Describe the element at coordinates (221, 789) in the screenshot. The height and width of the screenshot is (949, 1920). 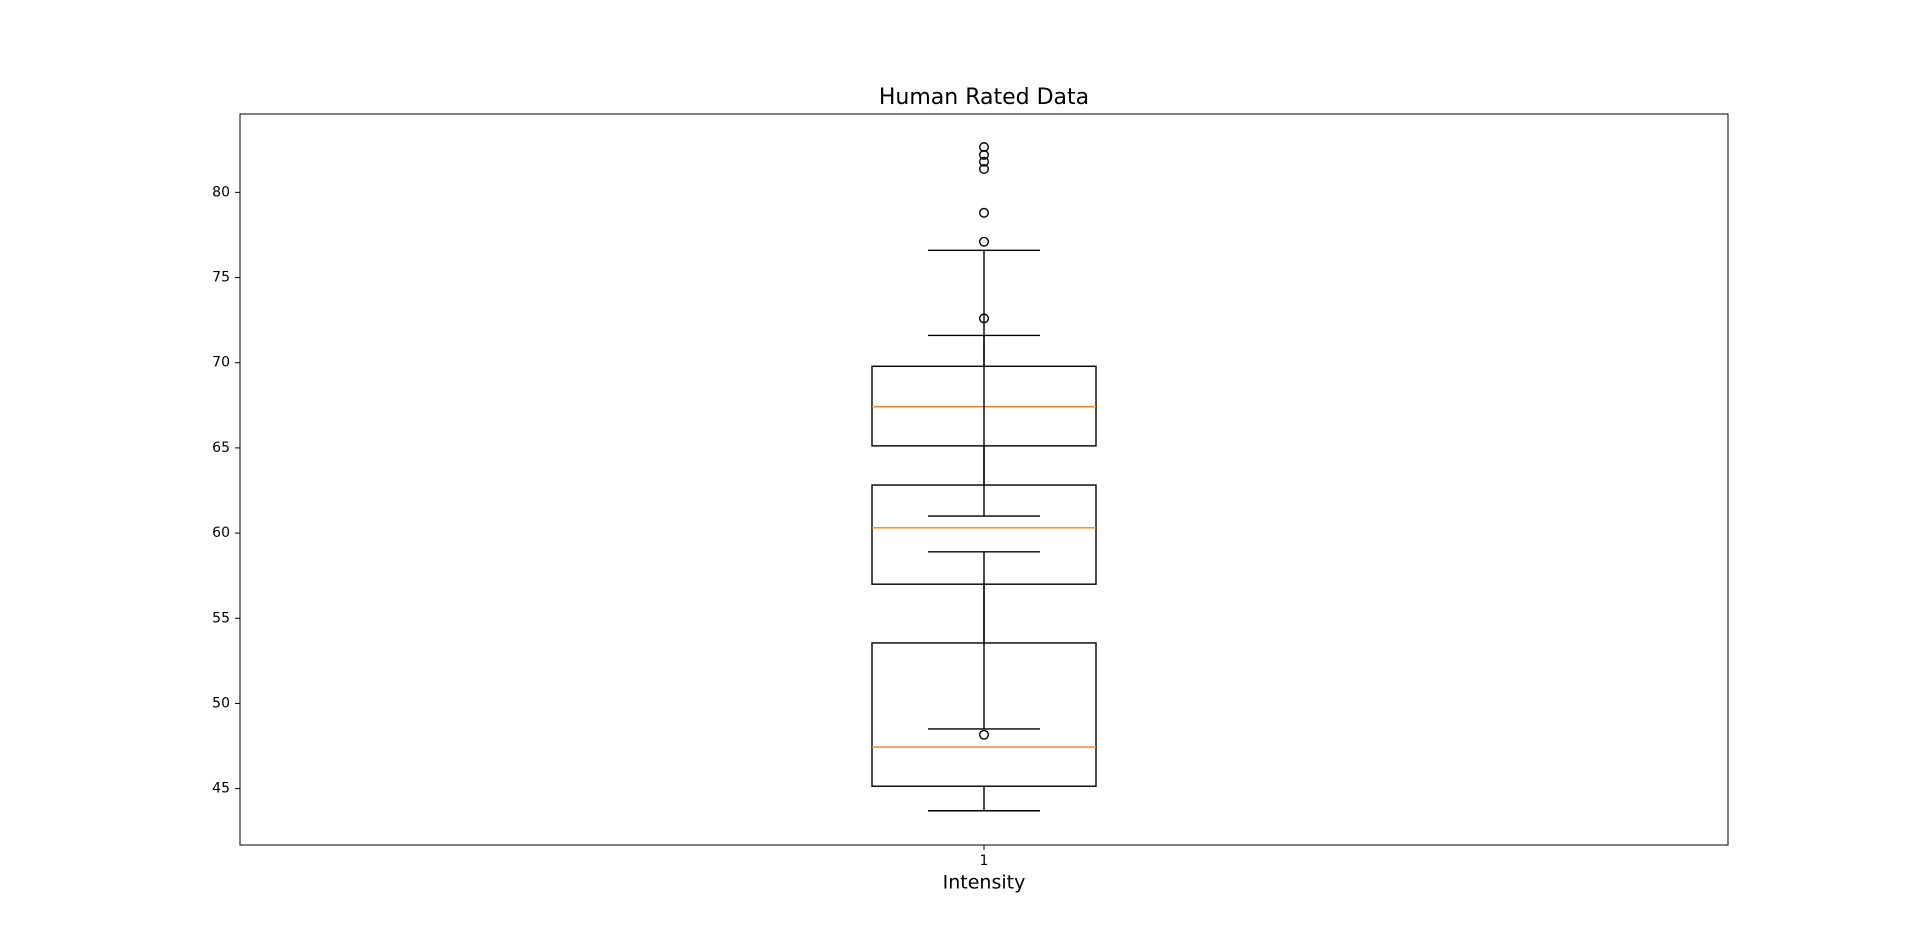
I see `y-tick-label: 45` at that location.